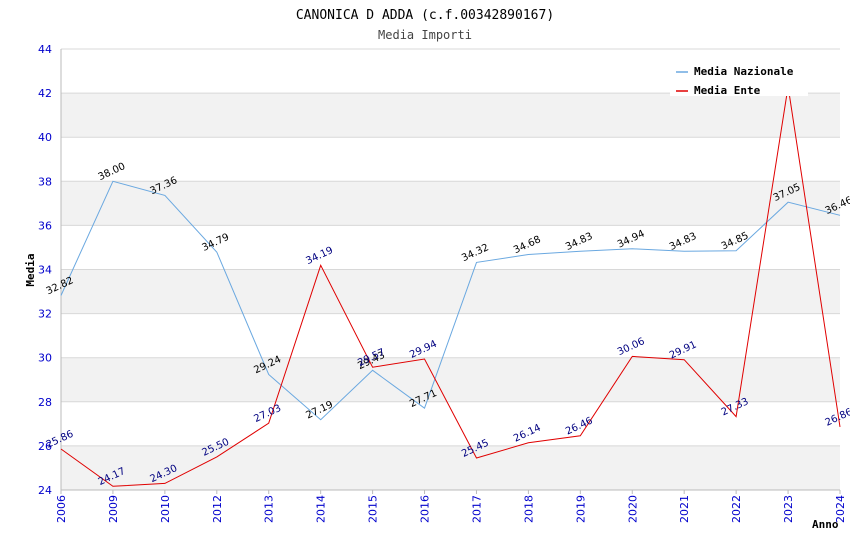 The height and width of the screenshot is (550, 850). Describe the element at coordinates (425, 35) in the screenshot. I see `chart-subtitle: Media Importi` at that location.